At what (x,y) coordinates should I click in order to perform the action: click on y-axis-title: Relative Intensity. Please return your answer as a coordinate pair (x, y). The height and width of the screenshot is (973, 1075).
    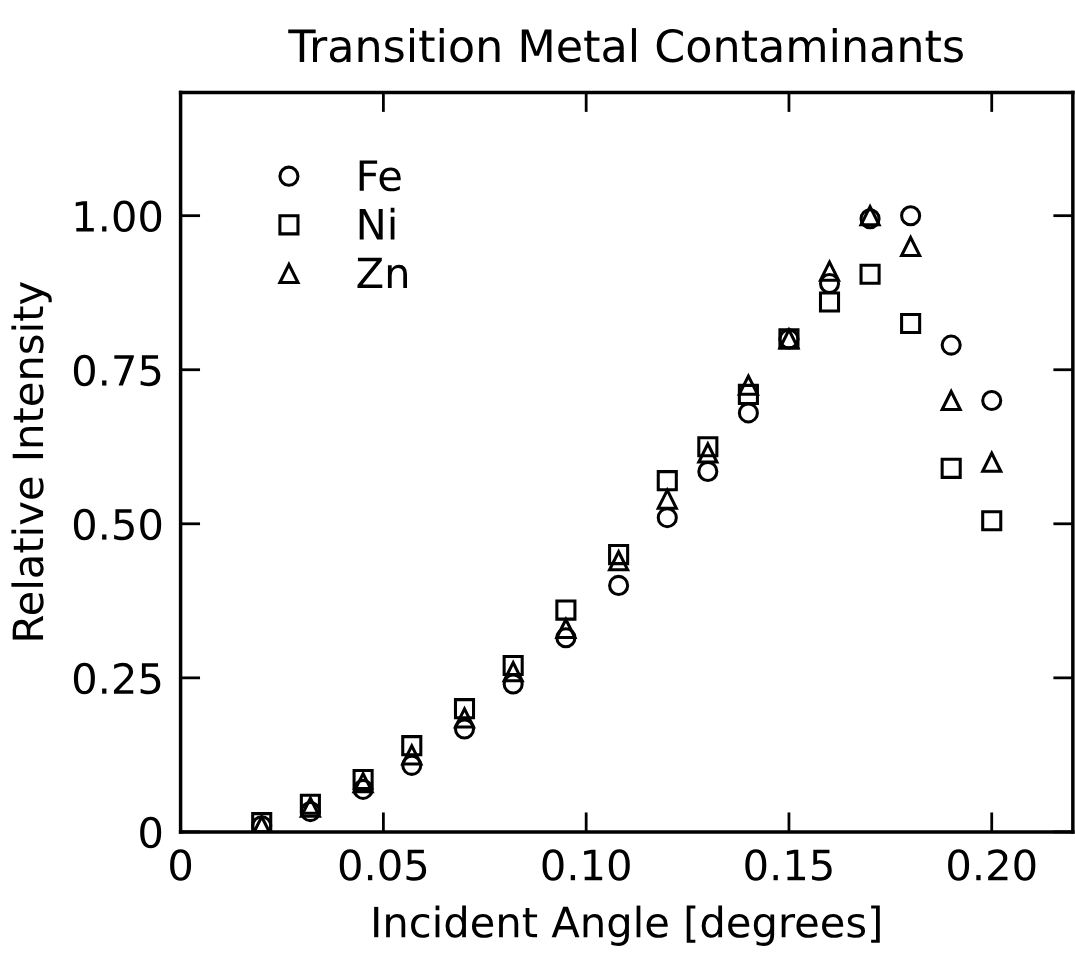
    Looking at the image, I should click on (31, 461).